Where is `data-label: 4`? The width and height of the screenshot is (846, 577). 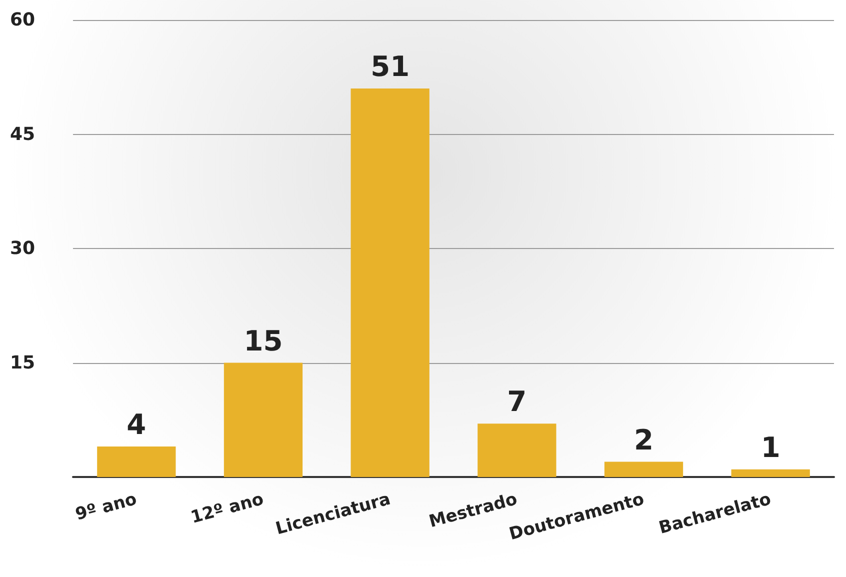 data-label: 4 is located at coordinates (136, 425).